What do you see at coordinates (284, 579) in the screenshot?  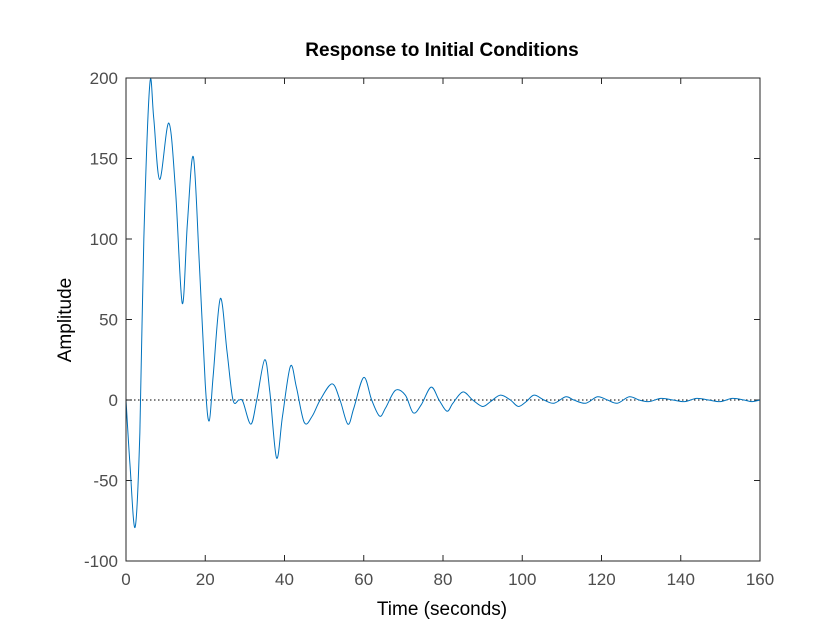 I see `x-tick-label: 40` at bounding box center [284, 579].